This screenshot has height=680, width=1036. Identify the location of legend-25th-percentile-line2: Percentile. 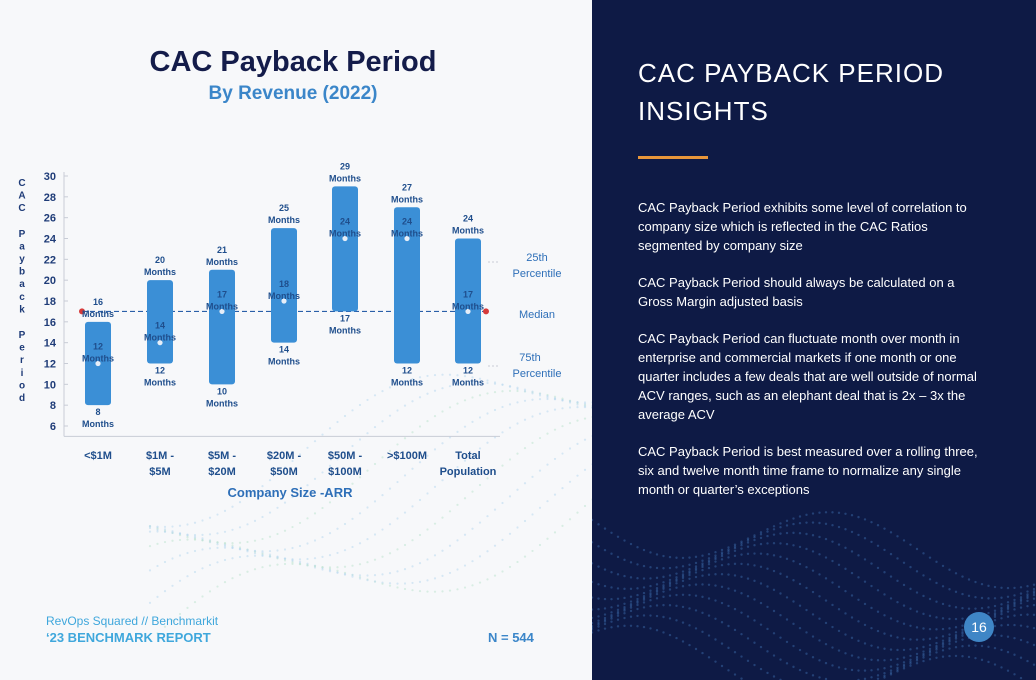
(537, 274).